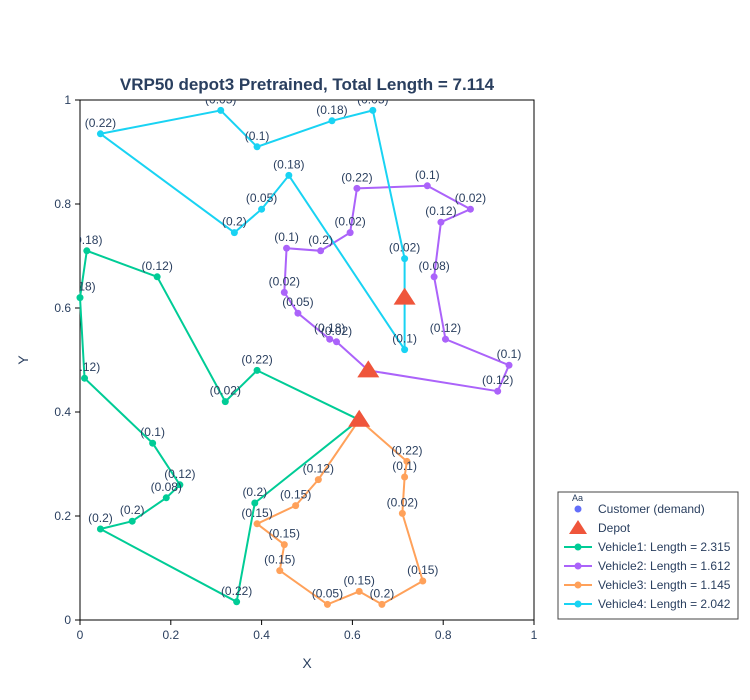 Image resolution: width=750 pixels, height=700 pixels. What do you see at coordinates (578, 509) in the screenshot?
I see `legend-customer-symbol` at bounding box center [578, 509].